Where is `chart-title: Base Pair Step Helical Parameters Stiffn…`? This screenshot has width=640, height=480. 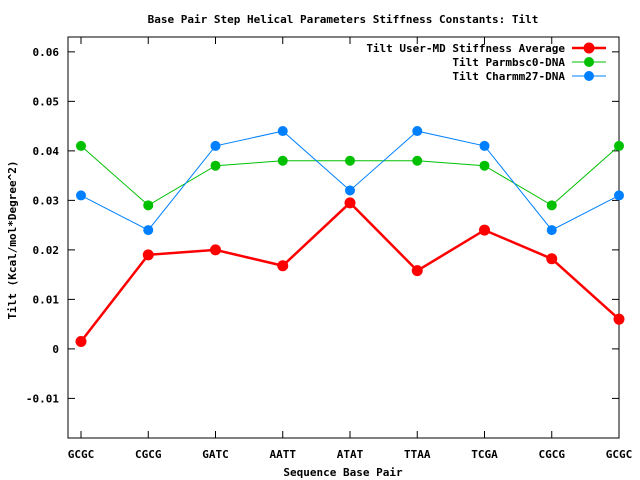
chart-title: Base Pair Step Helical Parameters Stiffn… is located at coordinates (343, 19).